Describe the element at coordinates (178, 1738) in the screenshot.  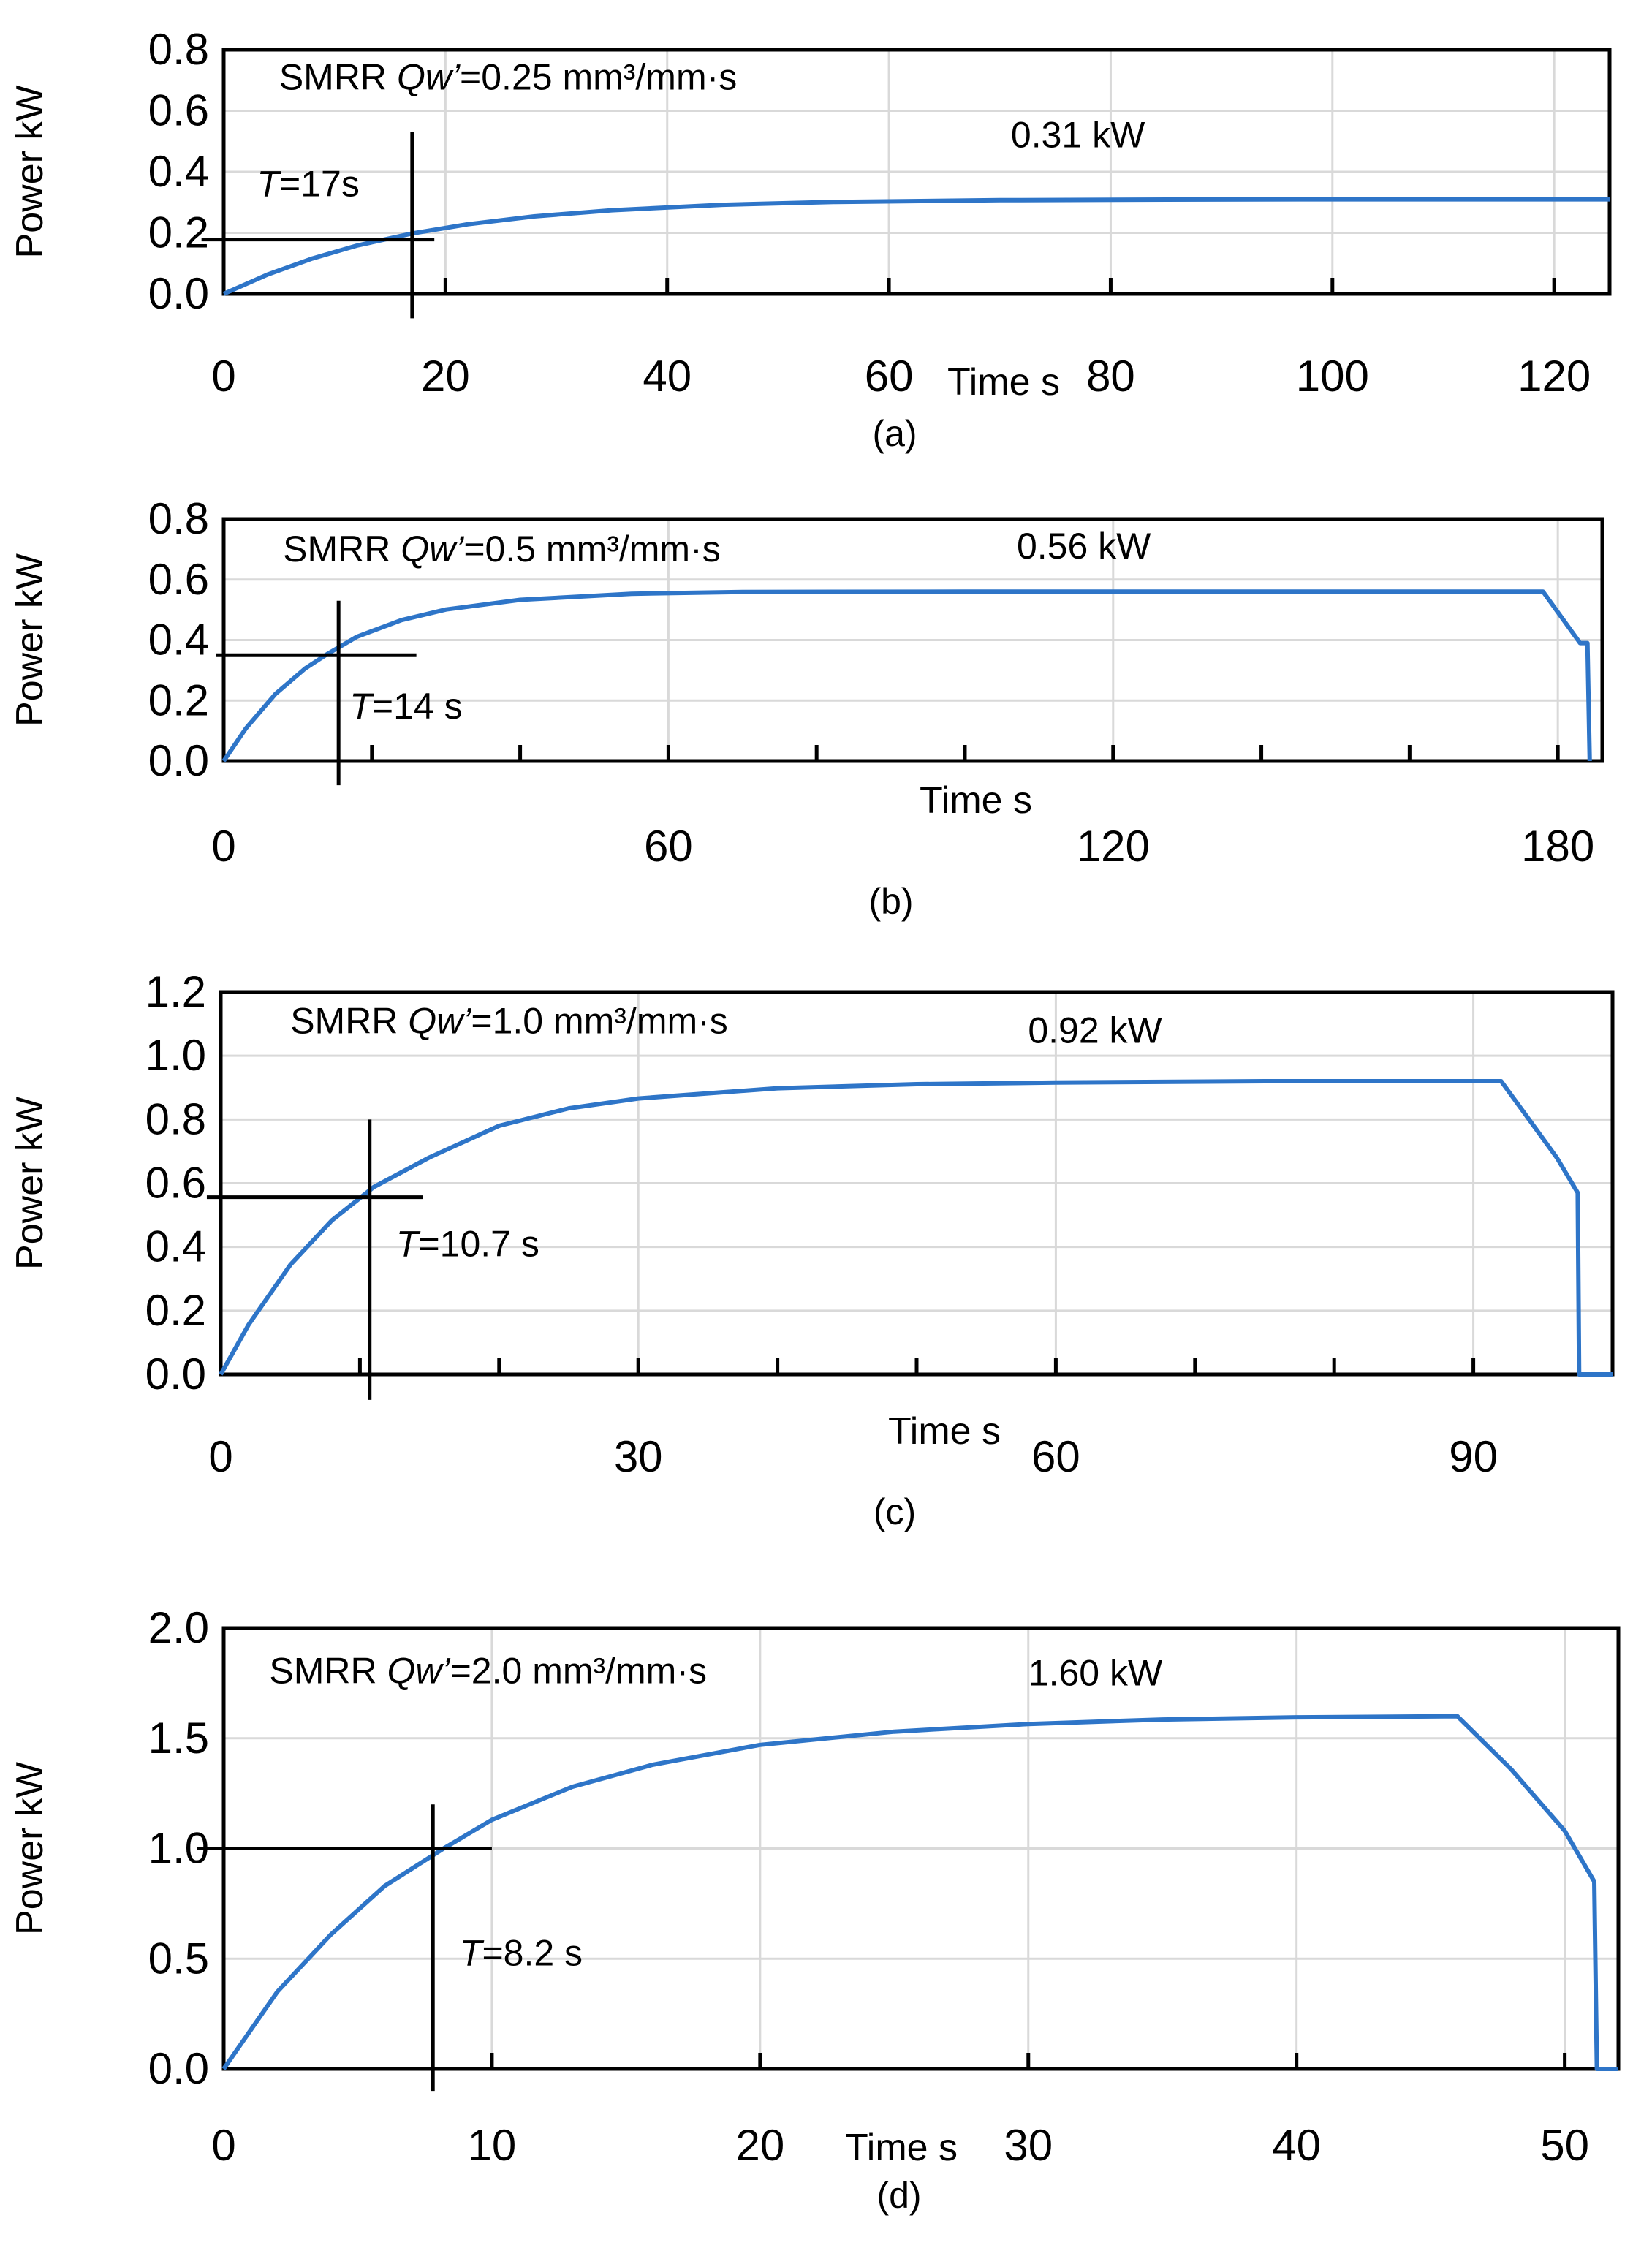
I see `y-tick-label: 1.5` at that location.